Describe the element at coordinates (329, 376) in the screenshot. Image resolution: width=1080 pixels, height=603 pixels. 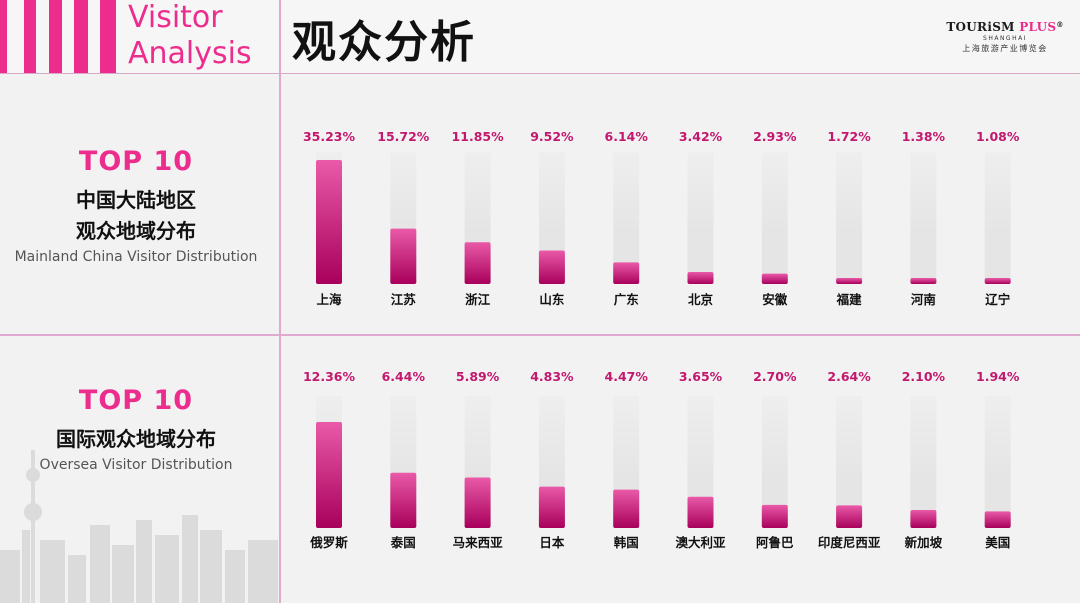
I see `data-label: 12.36%` at that location.